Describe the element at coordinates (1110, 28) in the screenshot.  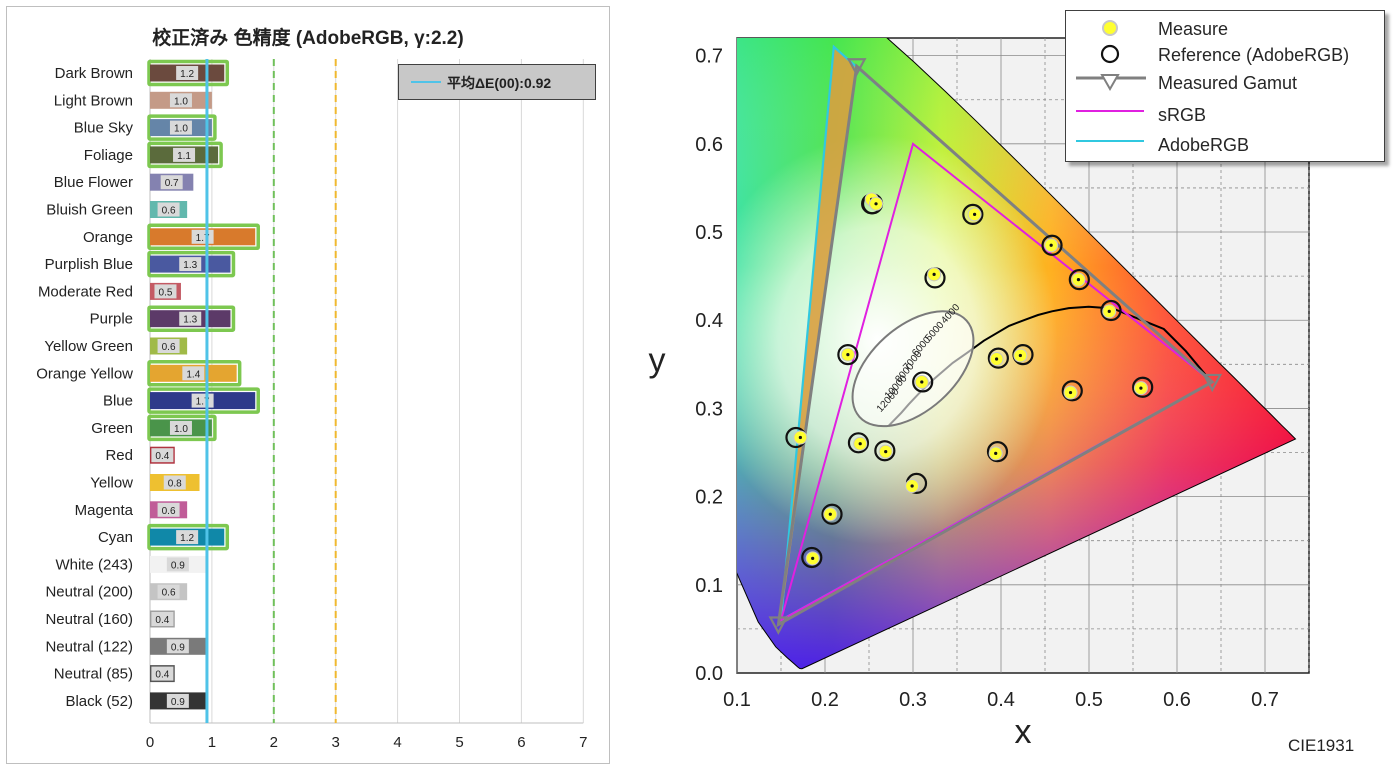
I see `measure-symbol-icon` at that location.